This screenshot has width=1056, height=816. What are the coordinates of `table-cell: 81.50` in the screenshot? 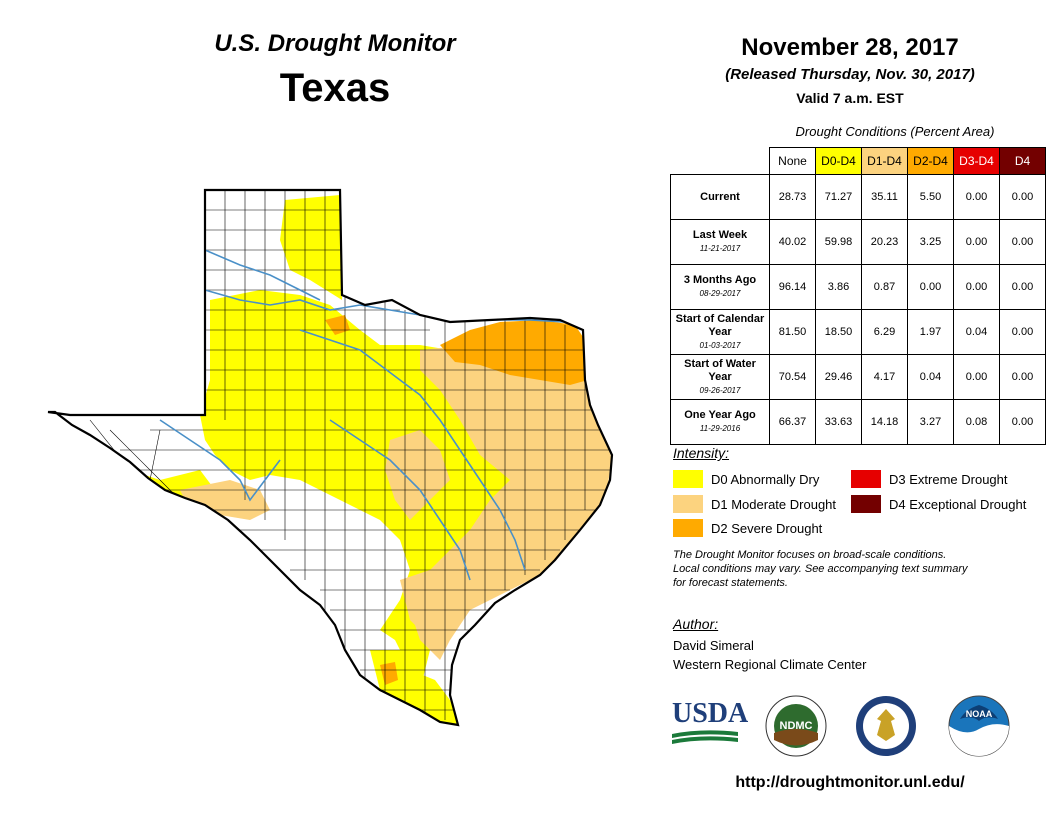 It's located at (792, 332).